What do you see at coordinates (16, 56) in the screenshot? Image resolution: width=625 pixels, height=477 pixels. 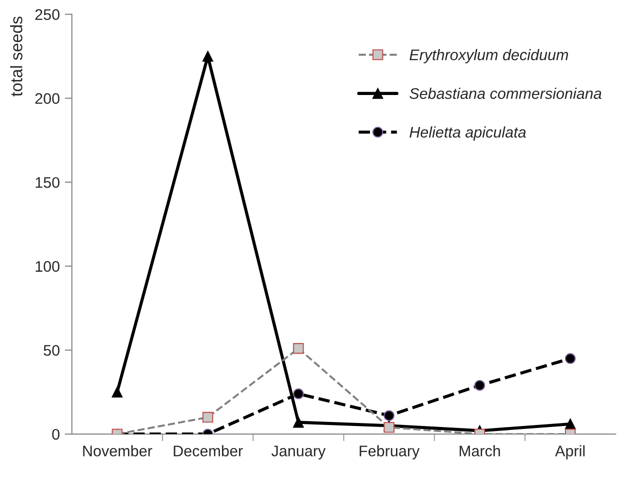 I see `y-axis-title: total seeds` at bounding box center [16, 56].